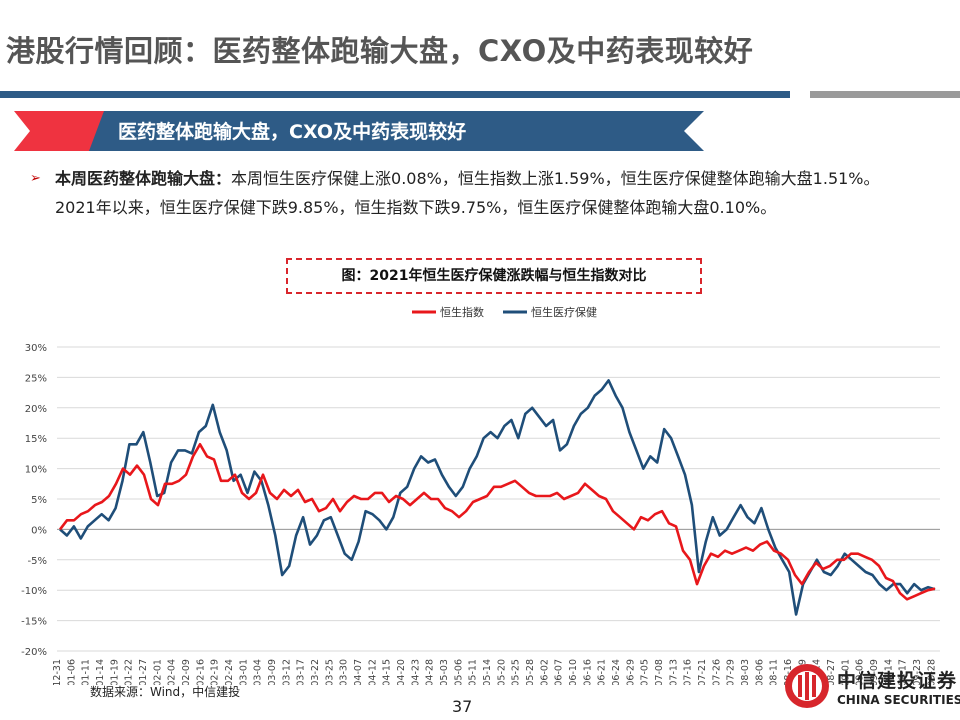  I want to click on company-logo: 中信建投证券 CHINA SECURITIES, so click(871, 688).